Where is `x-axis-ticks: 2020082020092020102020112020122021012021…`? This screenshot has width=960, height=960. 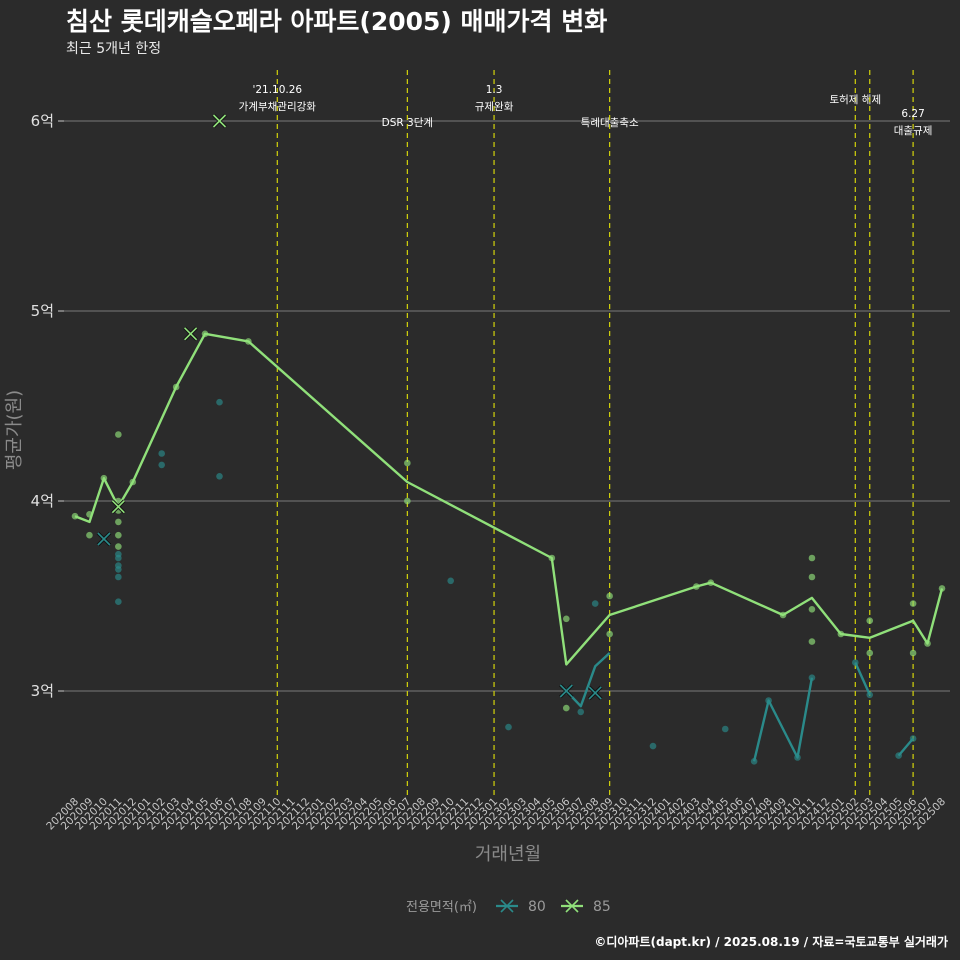
x-axis-ticks: 2020082020092020102020112020122021012021… is located at coordinates (496, 813).